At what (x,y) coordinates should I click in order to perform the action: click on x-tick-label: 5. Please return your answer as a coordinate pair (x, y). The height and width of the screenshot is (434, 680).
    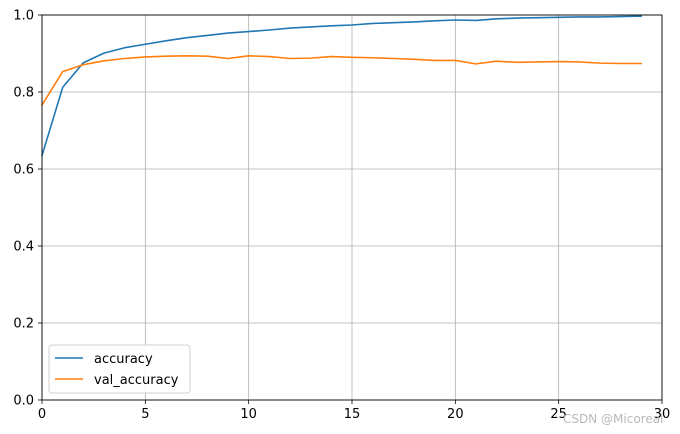
    Looking at the image, I should click on (145, 414).